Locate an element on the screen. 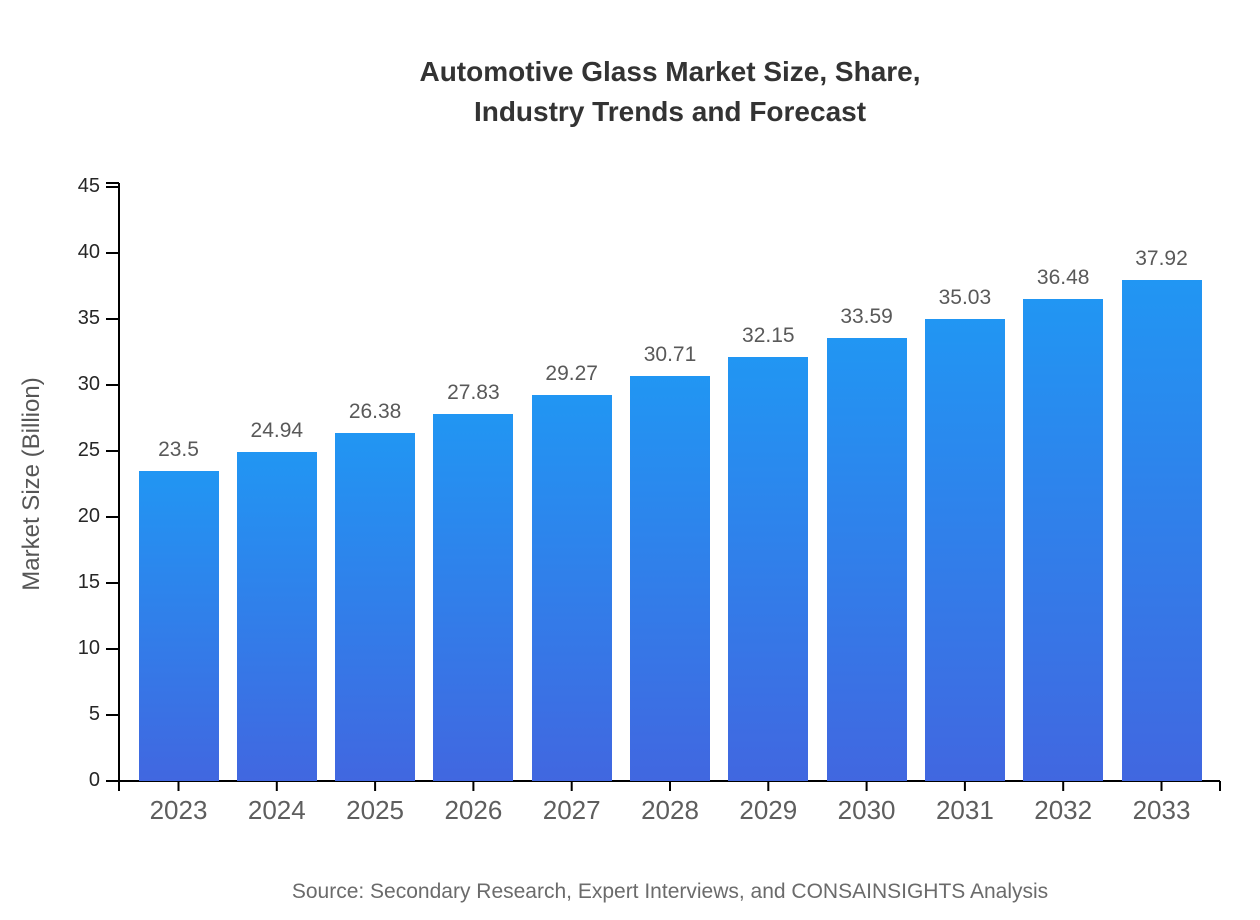  bar-2030 is located at coordinates (866, 559).